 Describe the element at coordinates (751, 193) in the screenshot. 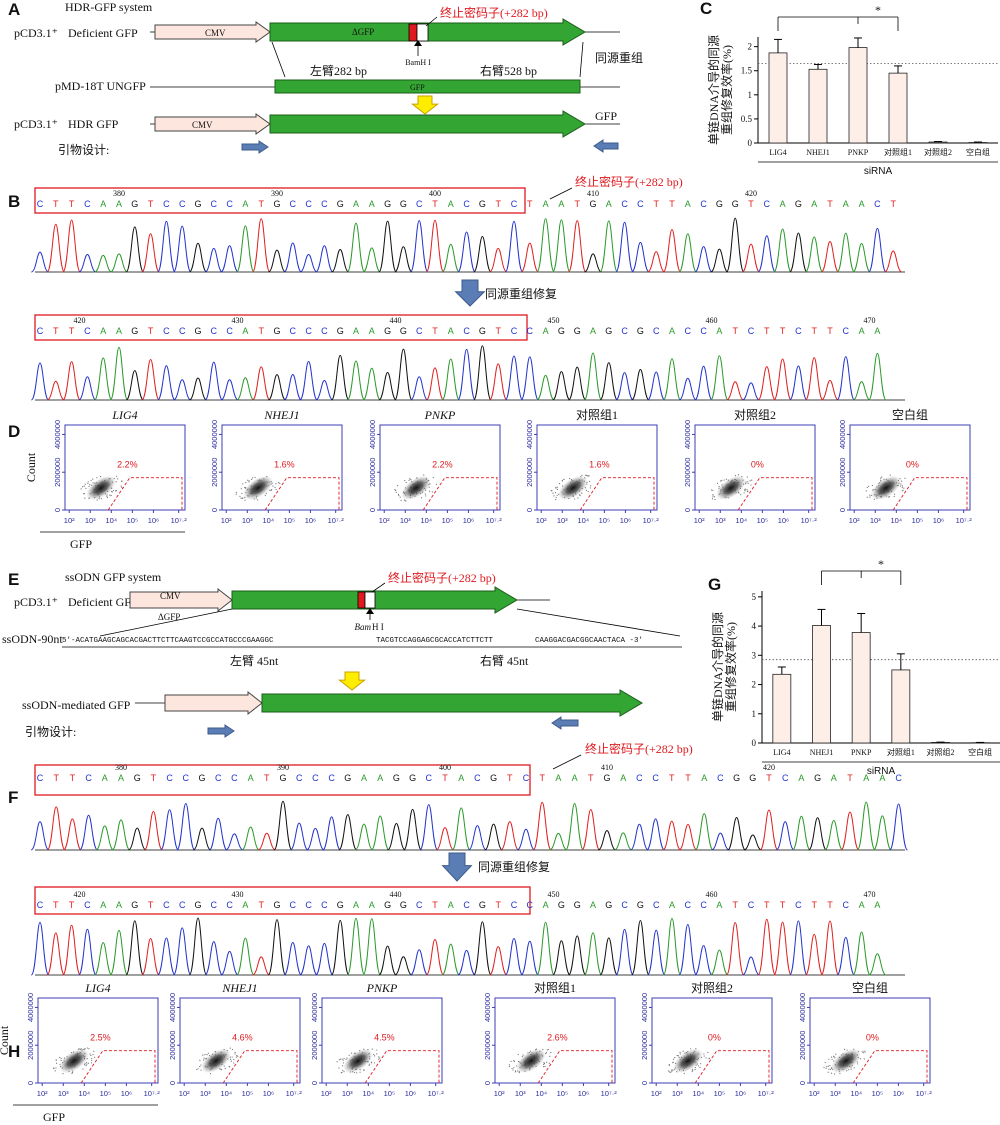

I see `label: 420` at that location.